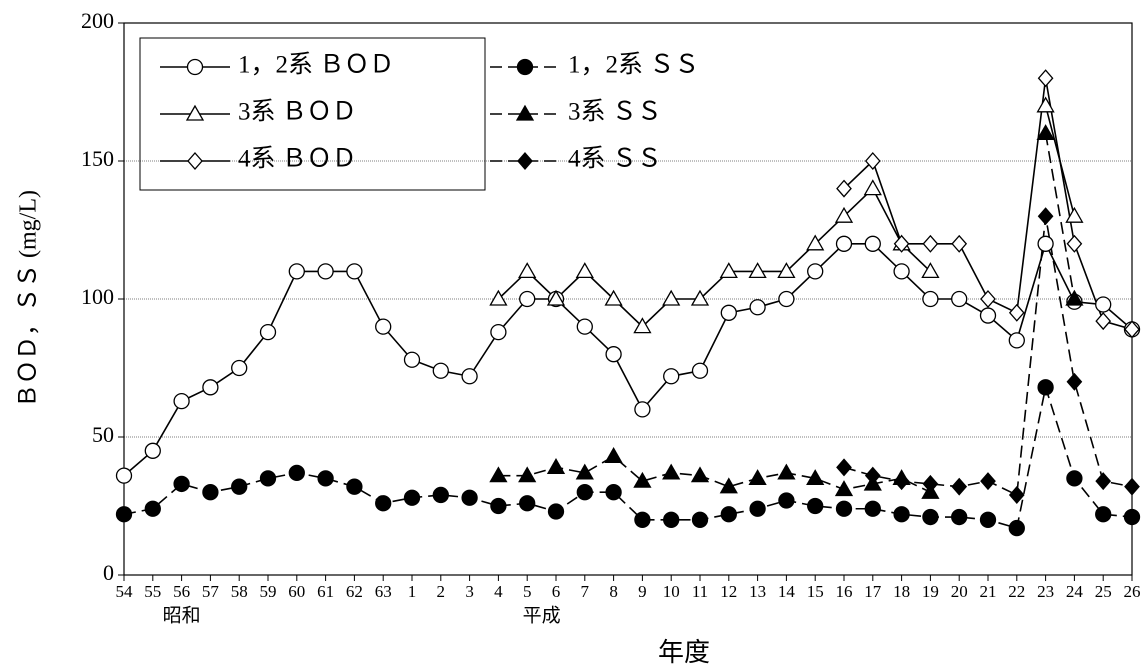  I want to click on x-tick-label: 56, so click(181, 591).